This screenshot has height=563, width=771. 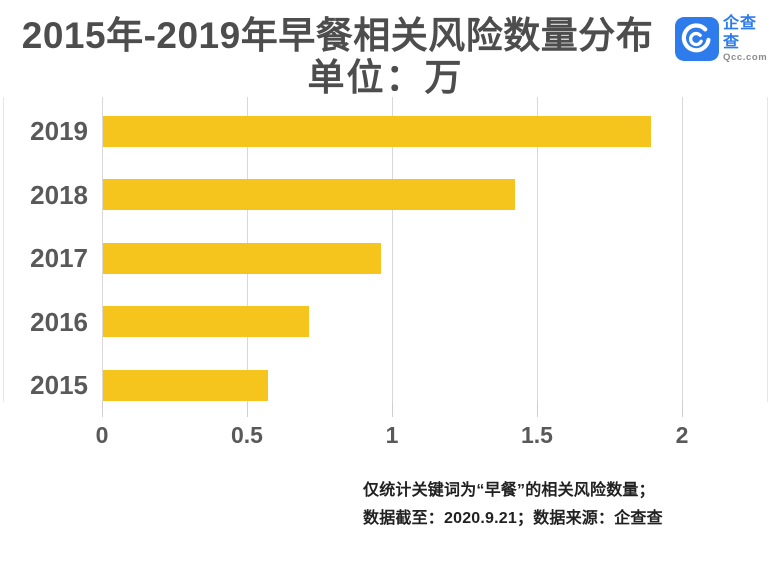 I want to click on footer-note-line2: 数据截至：2020.9.21；数据来源：企查查, so click(x=513, y=518).